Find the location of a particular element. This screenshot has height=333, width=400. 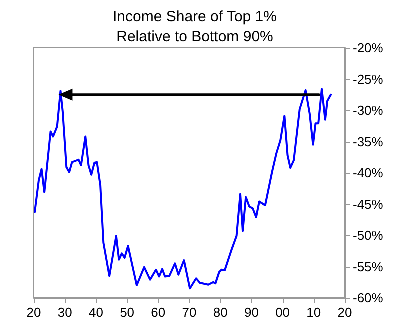

y-tick-label: -20% is located at coordinates (368, 48).